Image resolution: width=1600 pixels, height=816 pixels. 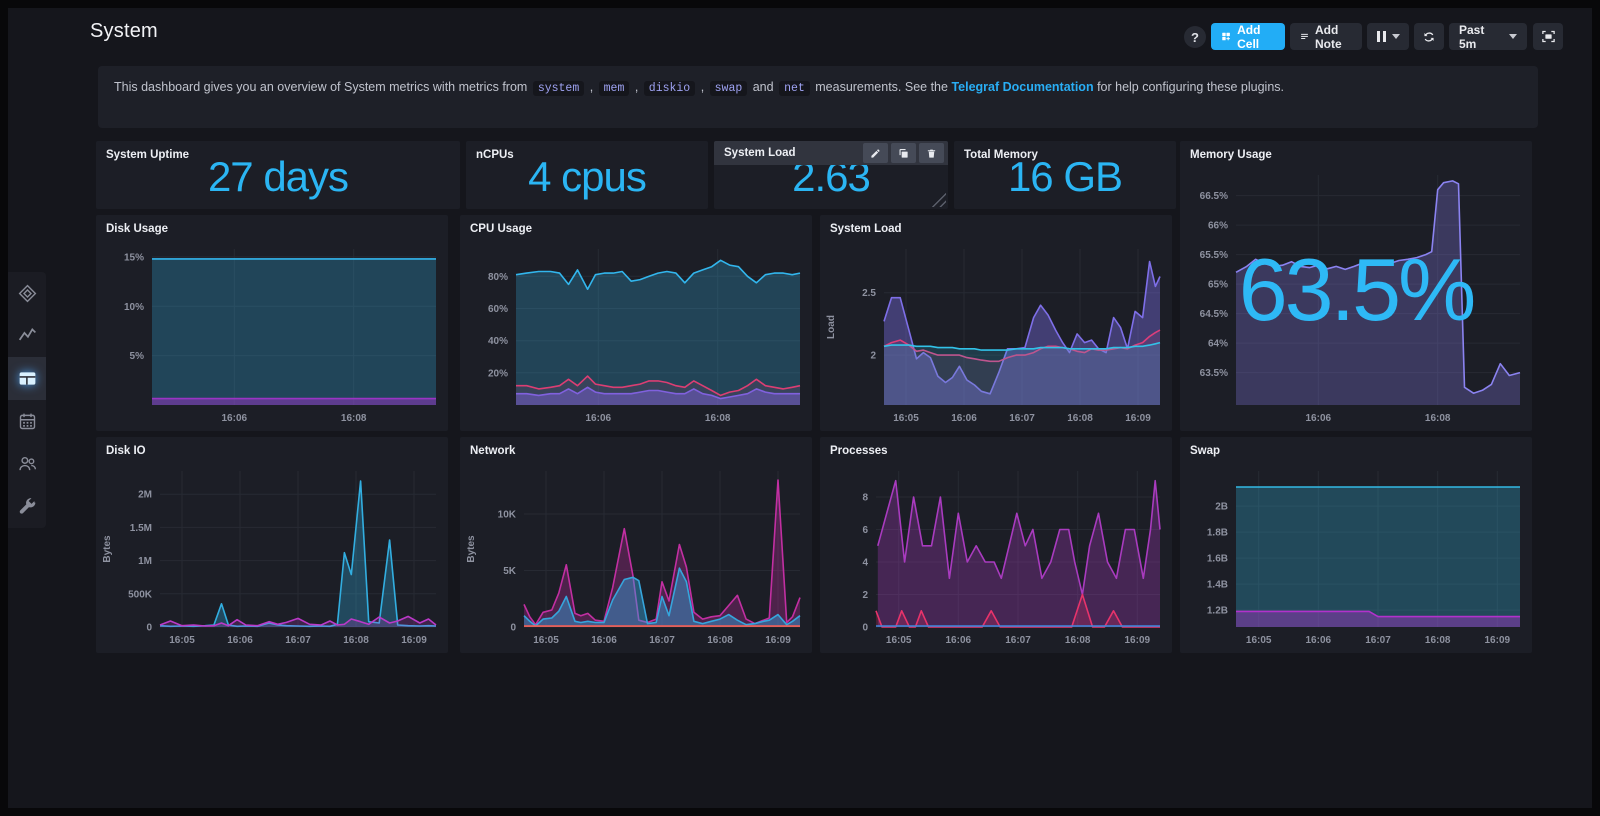 I want to click on svg-text: Bytes, so click(x=107, y=549).